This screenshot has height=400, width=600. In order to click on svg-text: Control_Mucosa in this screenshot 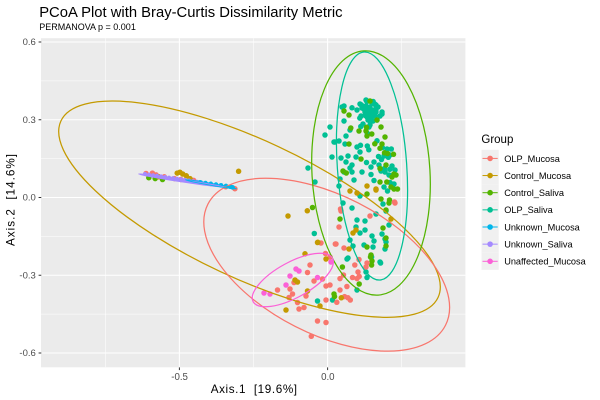, I will do `click(538, 176)`.